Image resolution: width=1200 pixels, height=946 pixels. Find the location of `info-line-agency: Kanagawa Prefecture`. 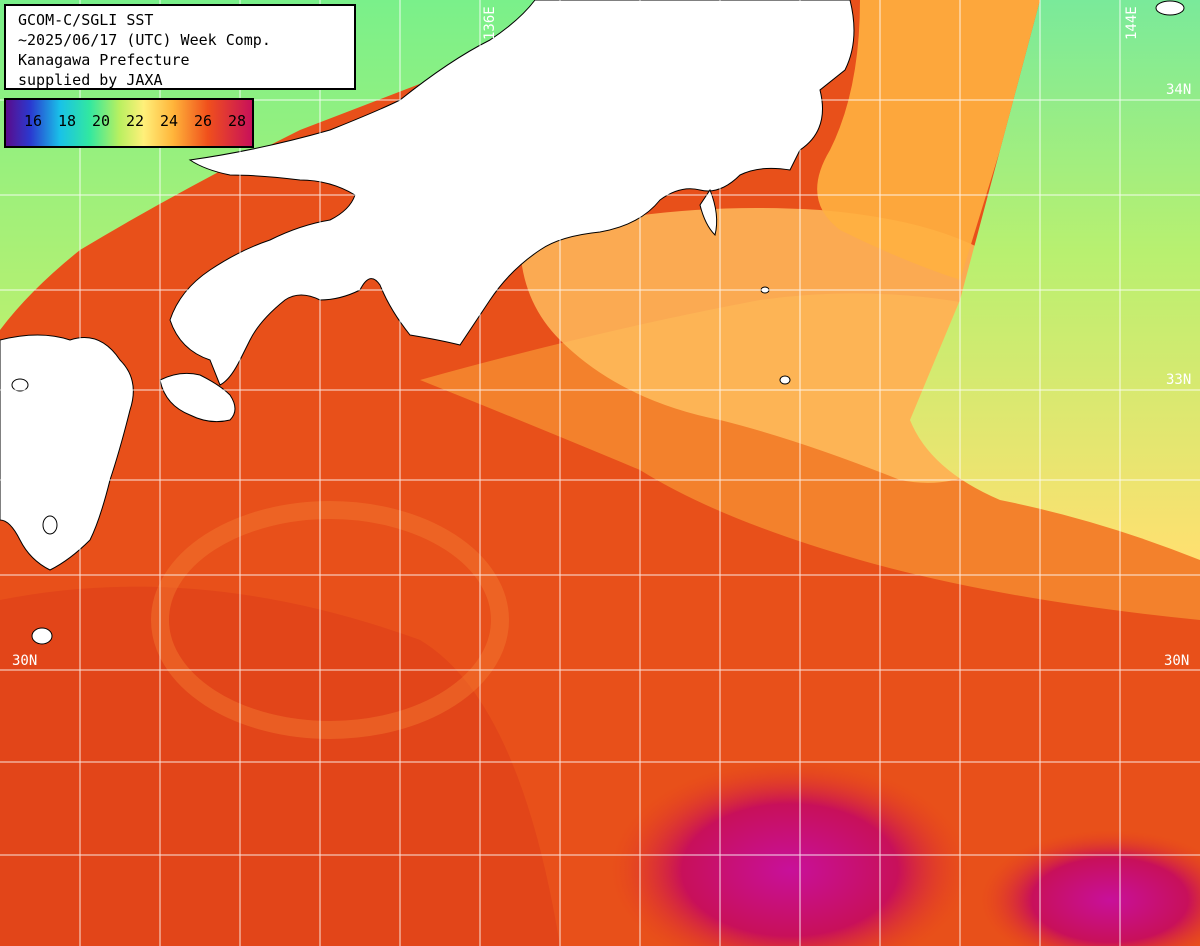

info-line-agency: Kanagawa Prefecture is located at coordinates (104, 60).